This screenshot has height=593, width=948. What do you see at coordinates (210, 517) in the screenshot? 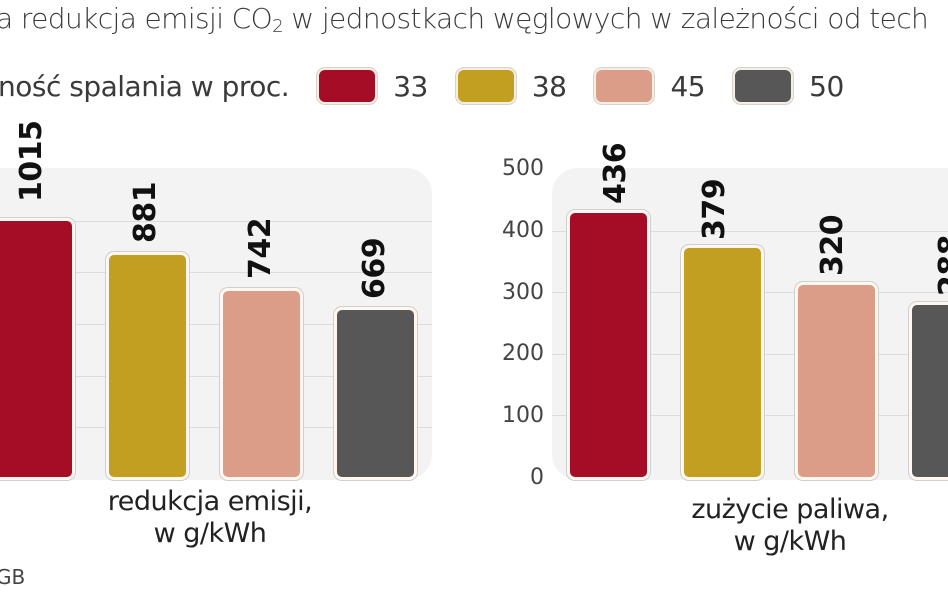
I see `x-axis-title: redukcja emisji, w g/kWh` at bounding box center [210, 517].